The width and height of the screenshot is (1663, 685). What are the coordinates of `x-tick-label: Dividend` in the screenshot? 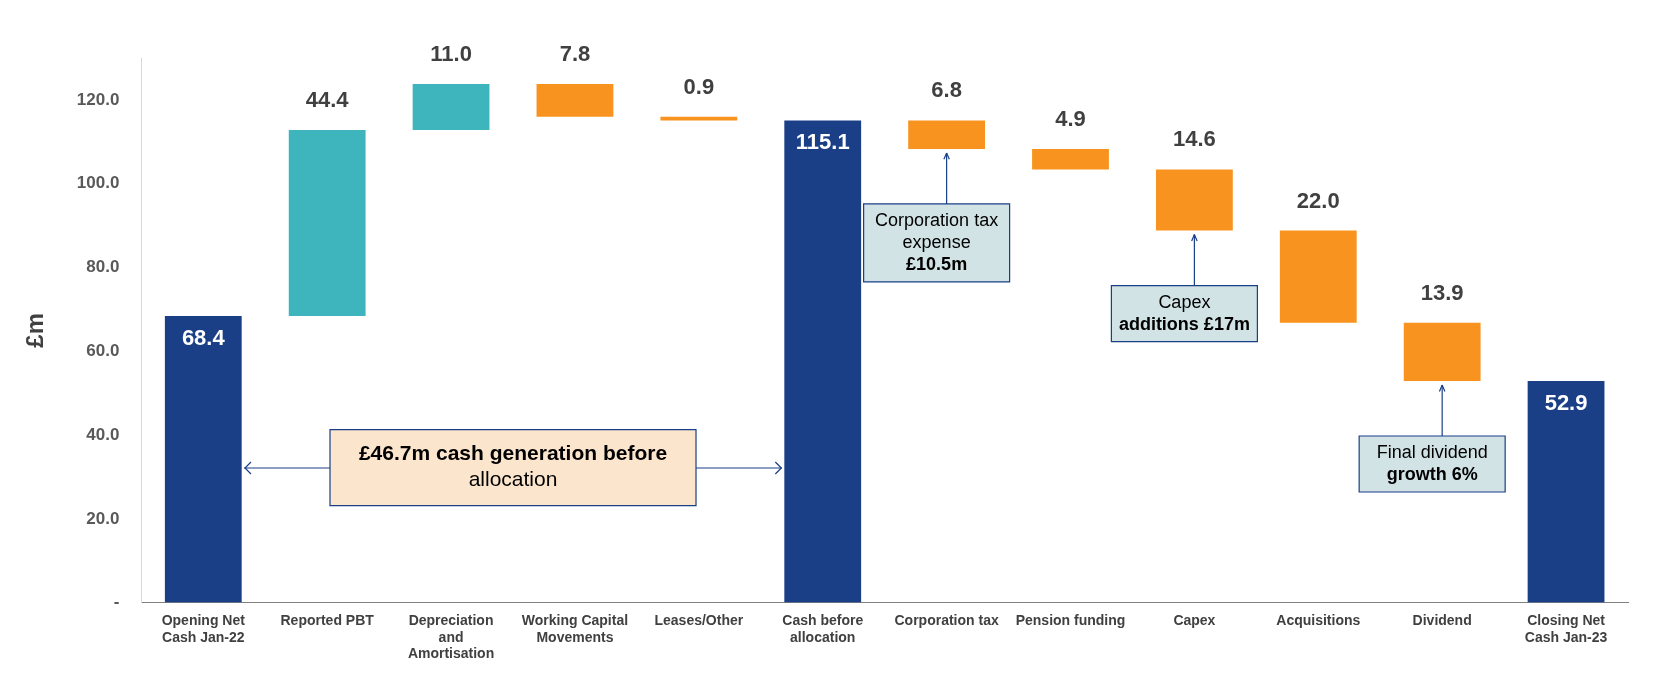 It's located at (1442, 619).